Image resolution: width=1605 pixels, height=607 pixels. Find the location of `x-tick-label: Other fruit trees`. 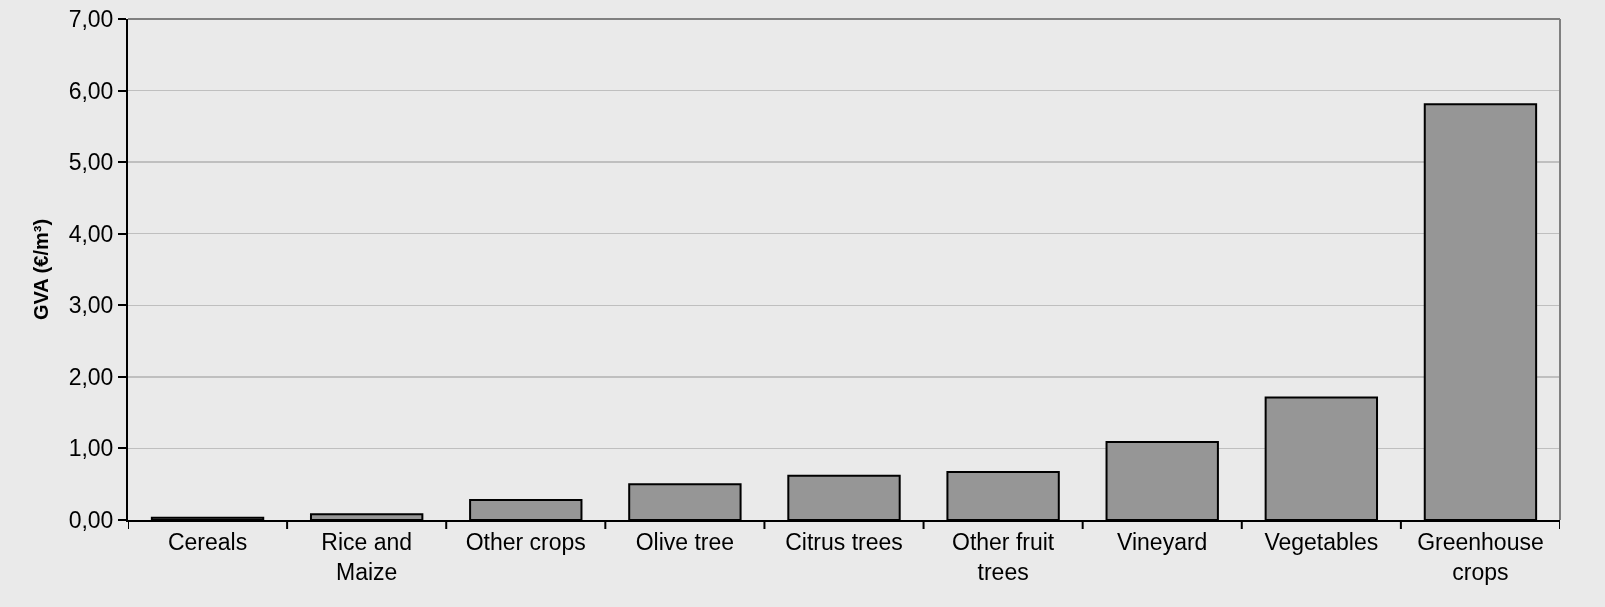

x-tick-label: Other fruit trees is located at coordinates (1003, 556).